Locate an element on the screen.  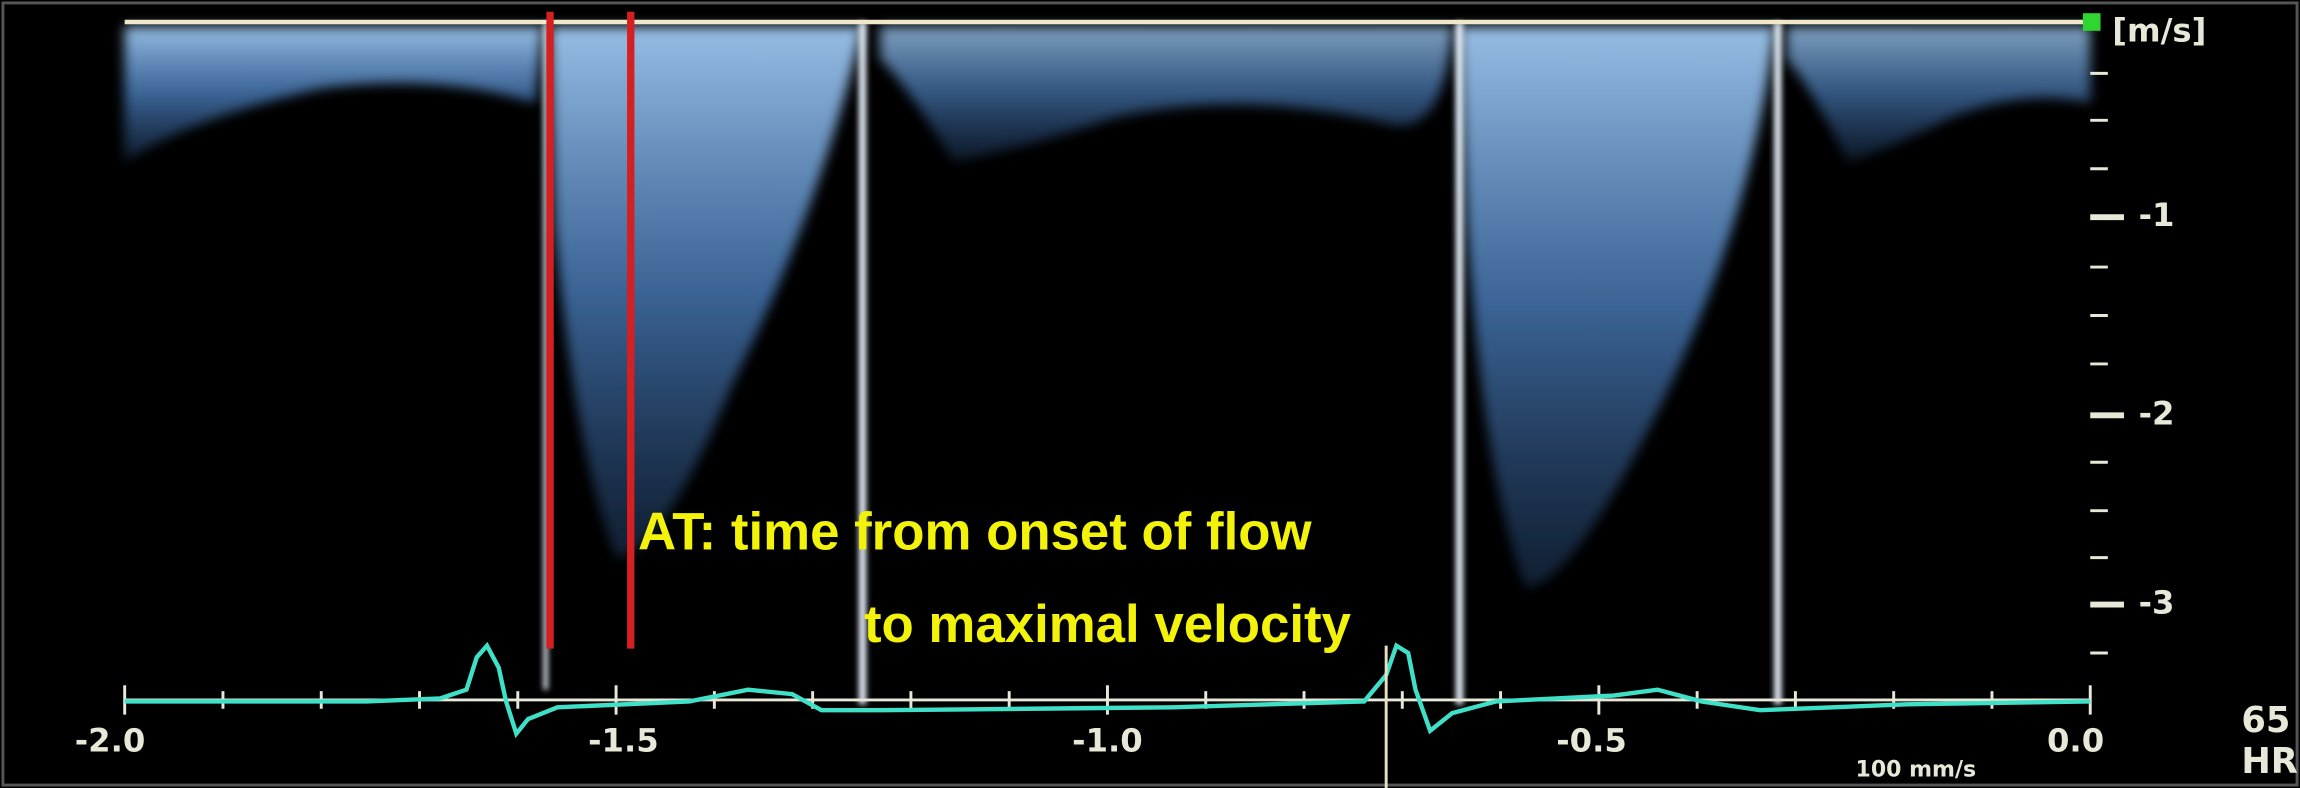
annotation-line: AT: time from onset of flow is located at coordinates (975, 532).